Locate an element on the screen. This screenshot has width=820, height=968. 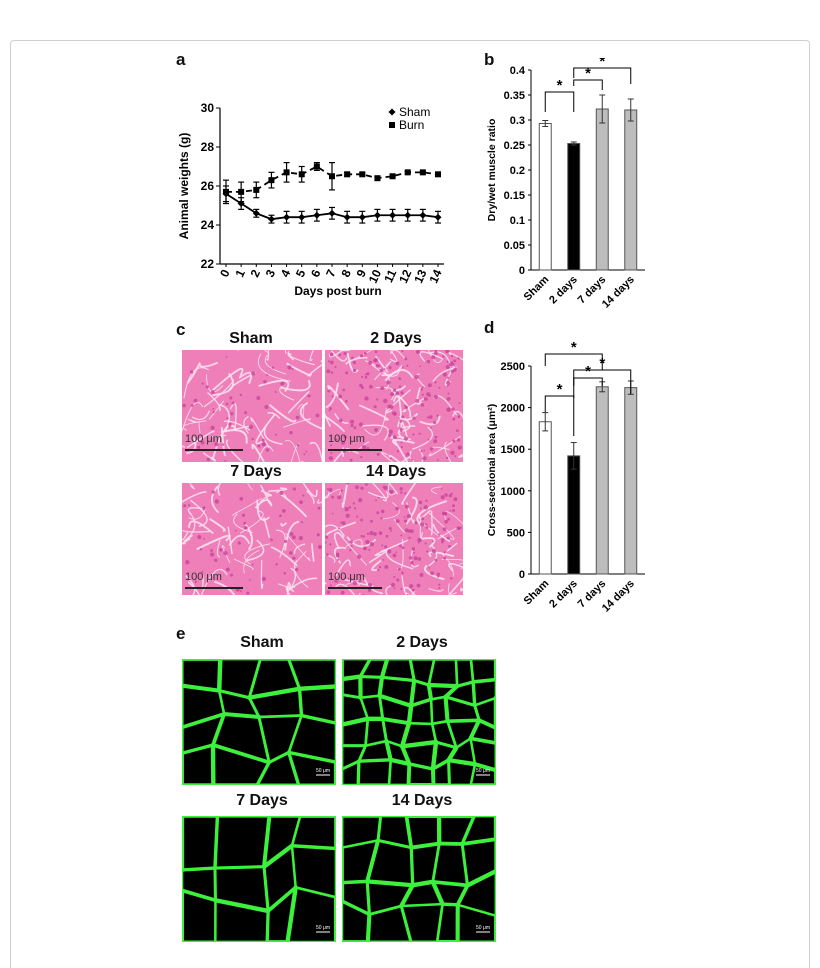
x-tick-label: 12 is located at coordinates (405, 276).